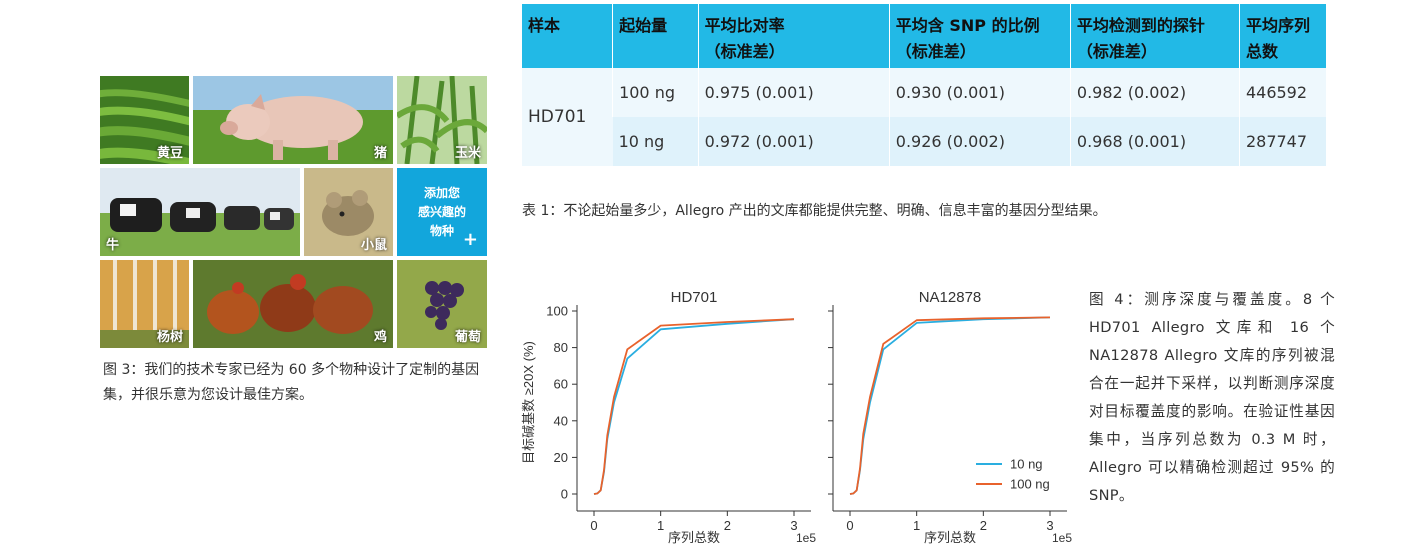 This screenshot has width=1426, height=548. Describe the element at coordinates (1026, 464) in the screenshot. I see `panel2-legend-label: 10 ng` at that location.